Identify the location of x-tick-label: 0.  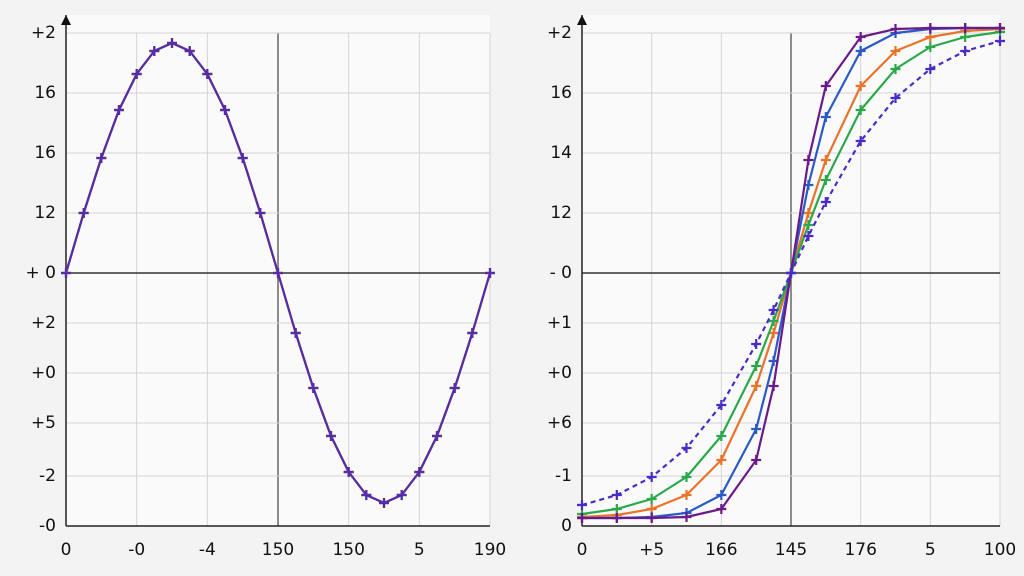
(66, 550).